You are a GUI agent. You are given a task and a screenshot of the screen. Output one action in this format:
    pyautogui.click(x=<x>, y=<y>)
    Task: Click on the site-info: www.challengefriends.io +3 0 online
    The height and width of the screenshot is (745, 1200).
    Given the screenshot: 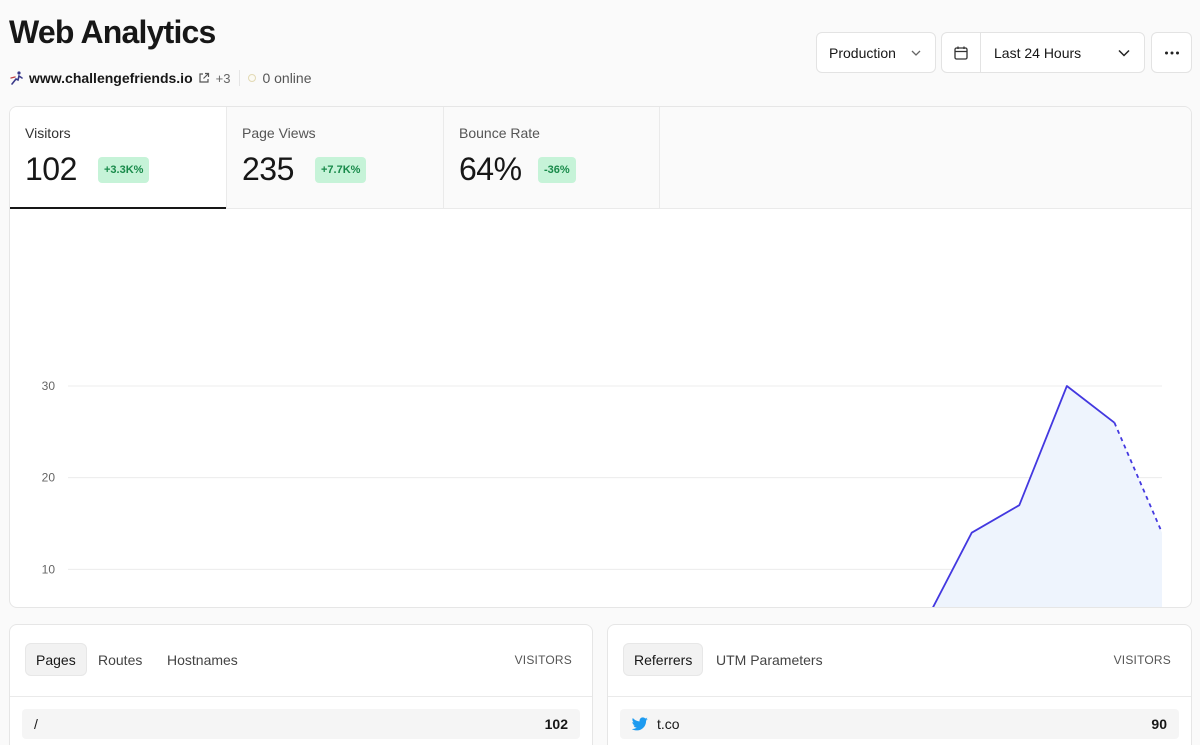 What is the action you would take?
    pyautogui.click(x=160, y=78)
    